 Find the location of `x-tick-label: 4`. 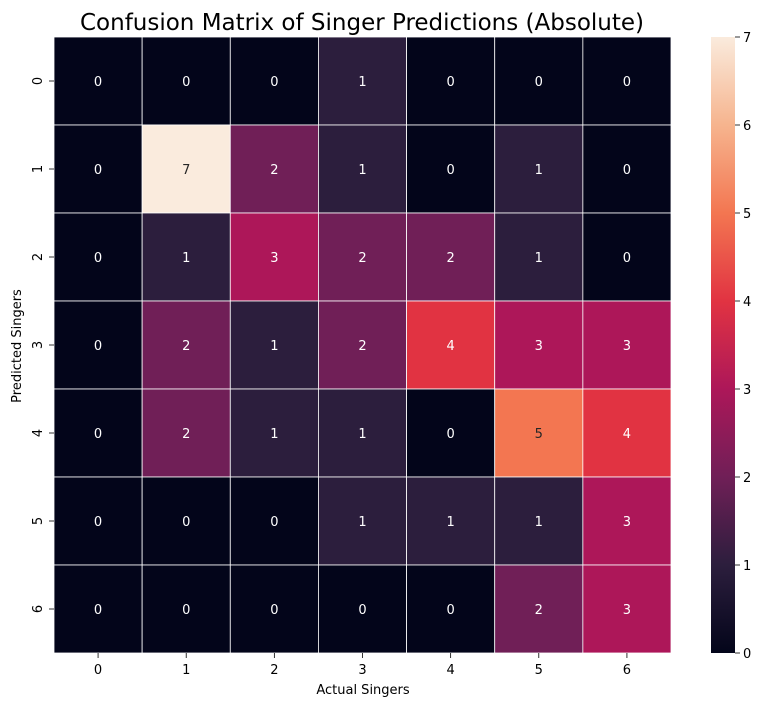

x-tick-label: 4 is located at coordinates (451, 670).